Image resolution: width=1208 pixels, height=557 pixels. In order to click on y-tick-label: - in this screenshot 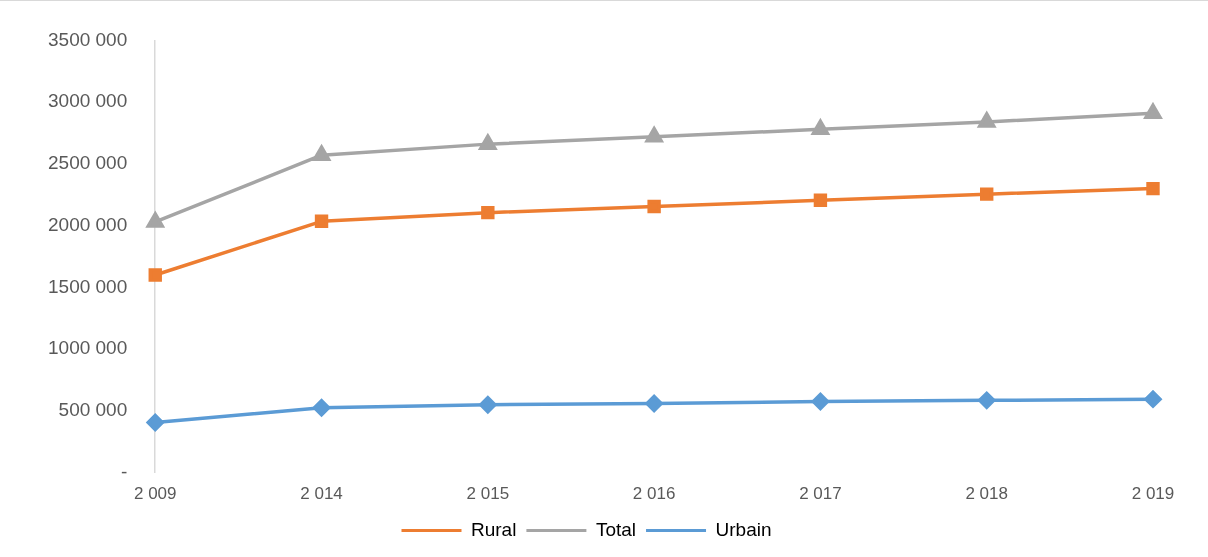, I will do `click(124, 471)`.